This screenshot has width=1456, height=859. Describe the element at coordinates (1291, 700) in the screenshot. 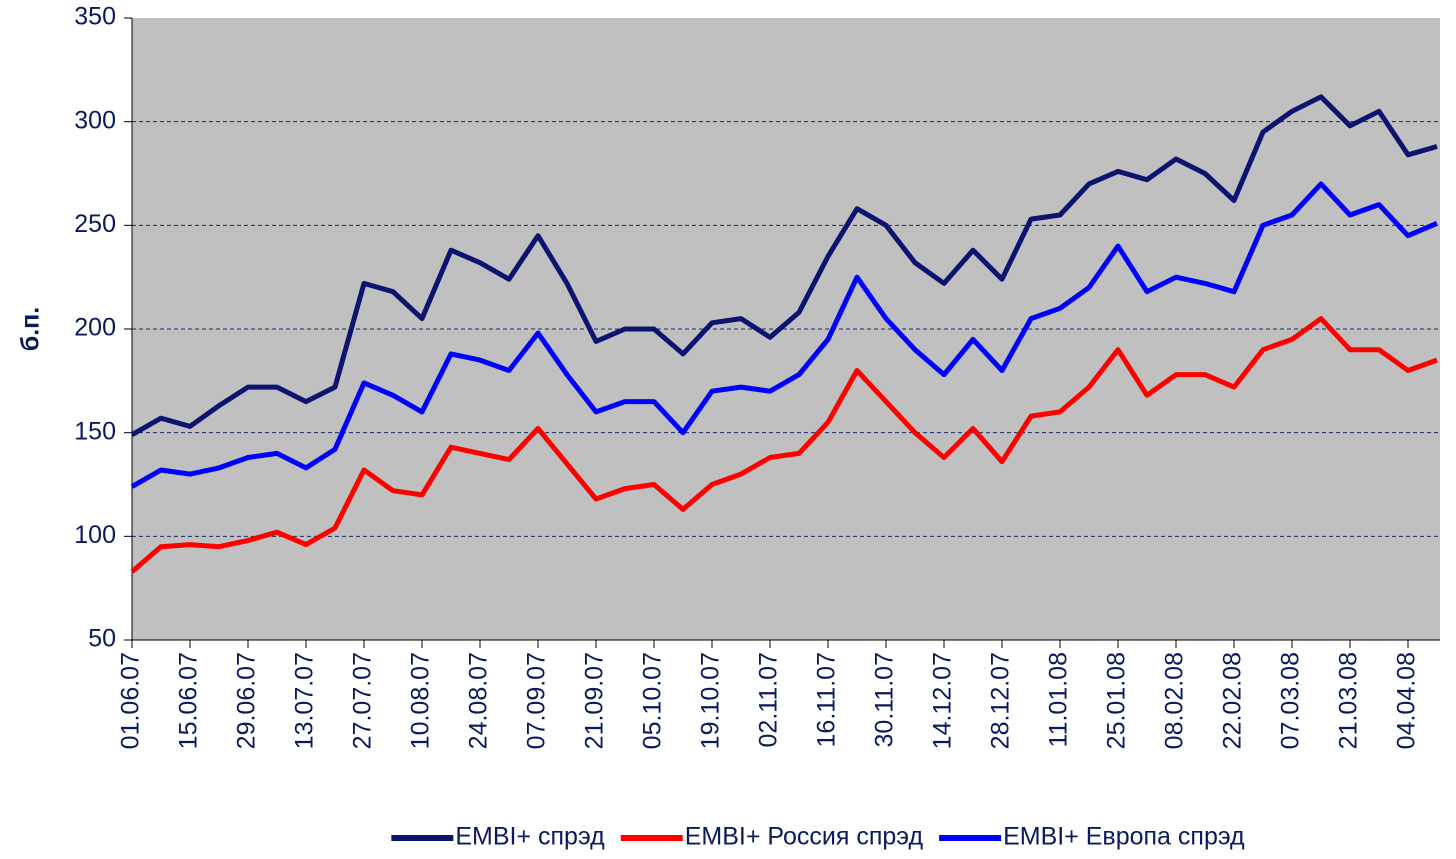

I see `x-tick-label: 07.03.08` at that location.